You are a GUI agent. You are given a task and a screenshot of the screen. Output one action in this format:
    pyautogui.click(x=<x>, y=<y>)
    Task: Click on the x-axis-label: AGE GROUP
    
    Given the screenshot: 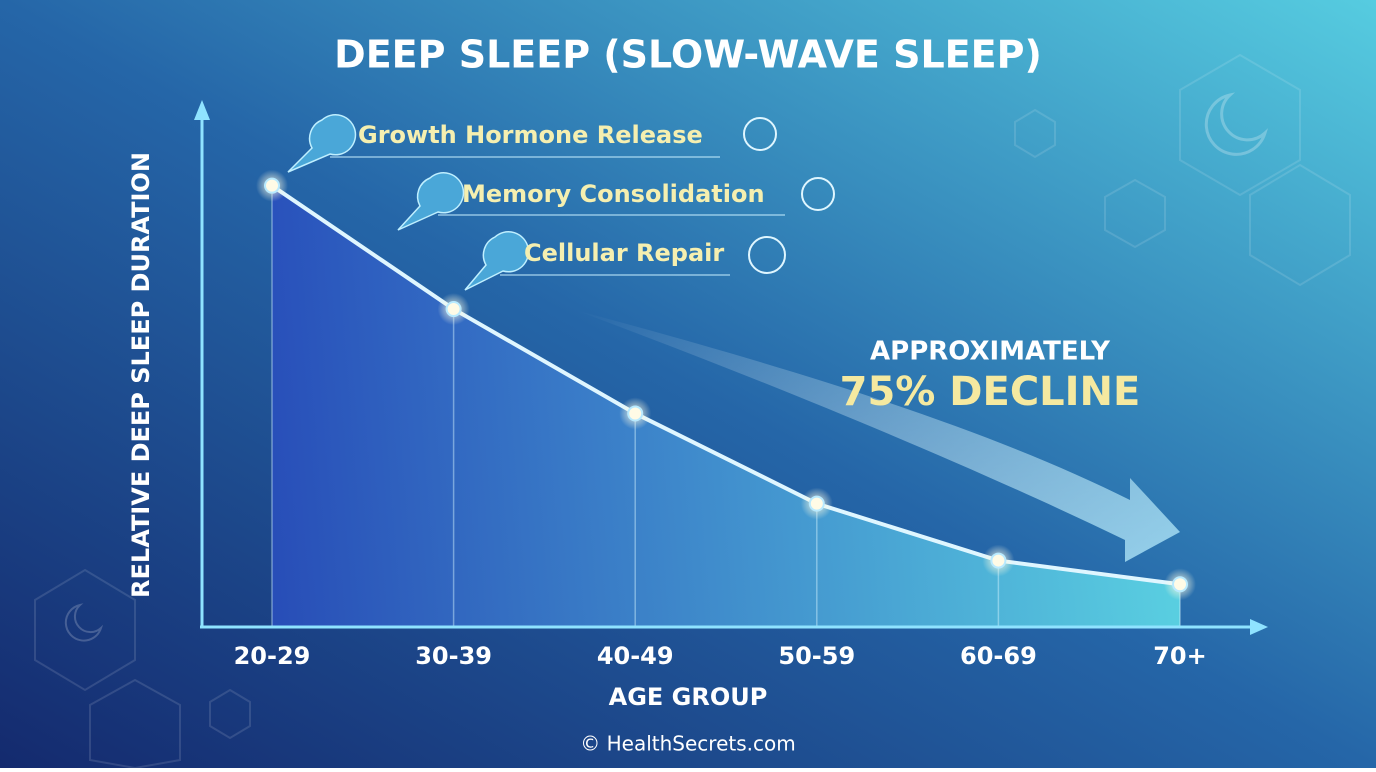 What is the action you would take?
    pyautogui.click(x=688, y=697)
    